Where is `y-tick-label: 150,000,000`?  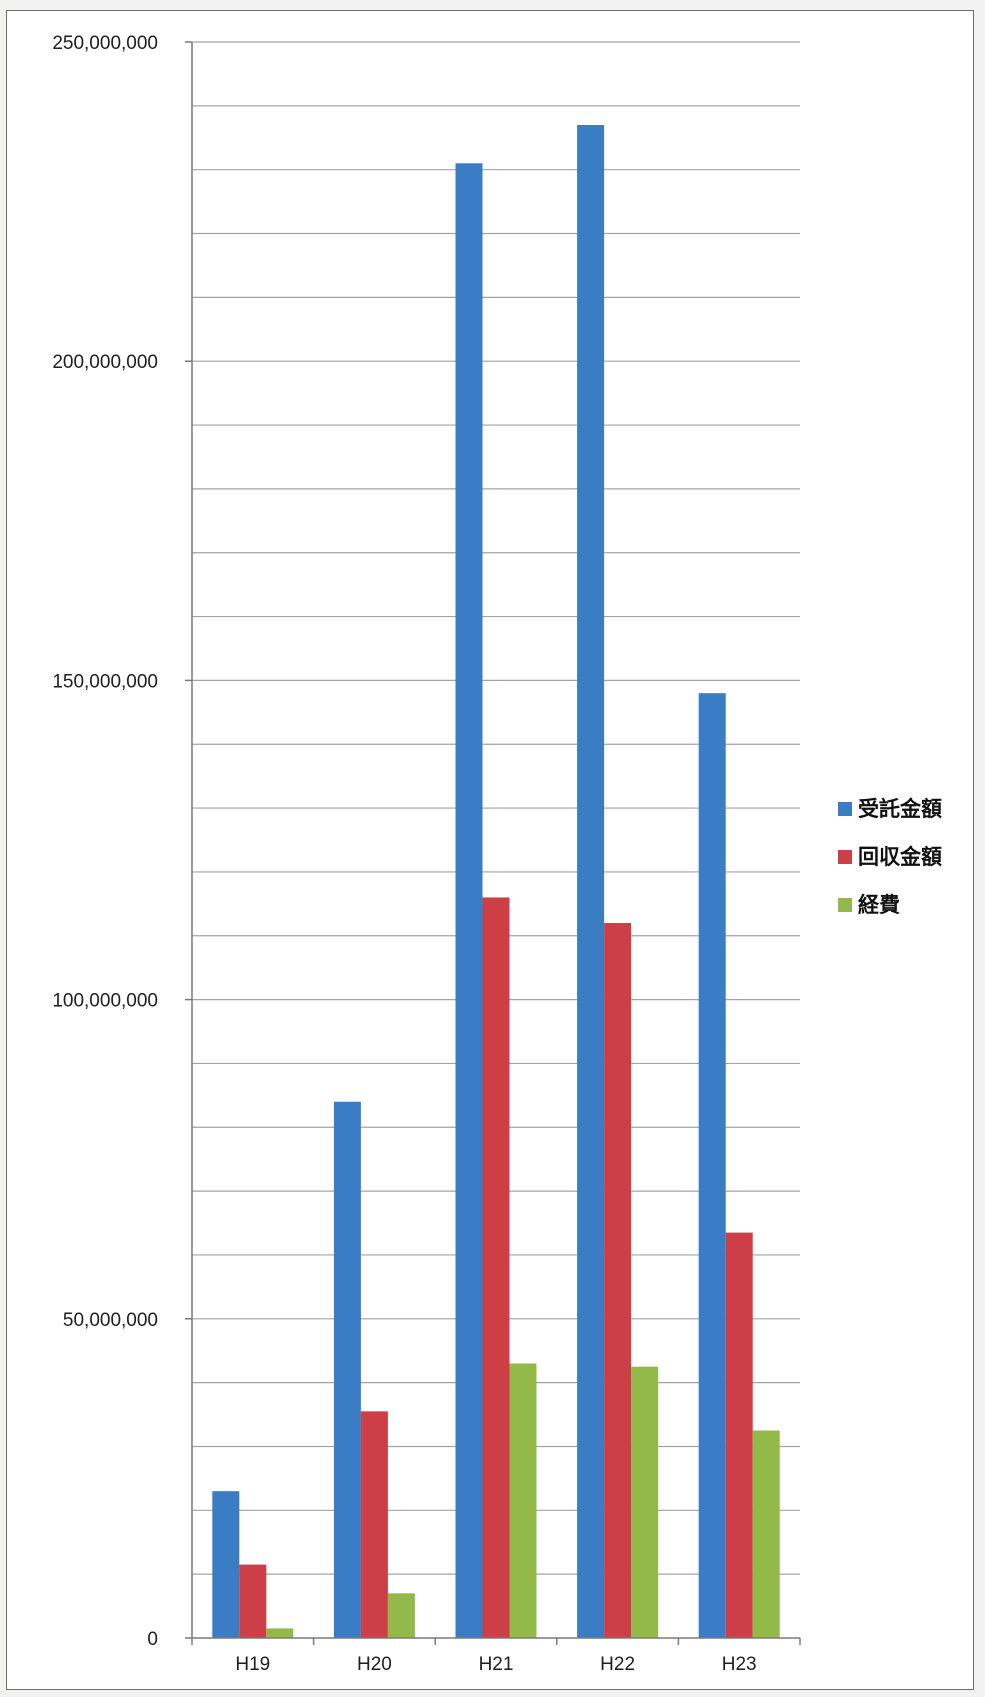 y-tick-label: 150,000,000 is located at coordinates (105, 681).